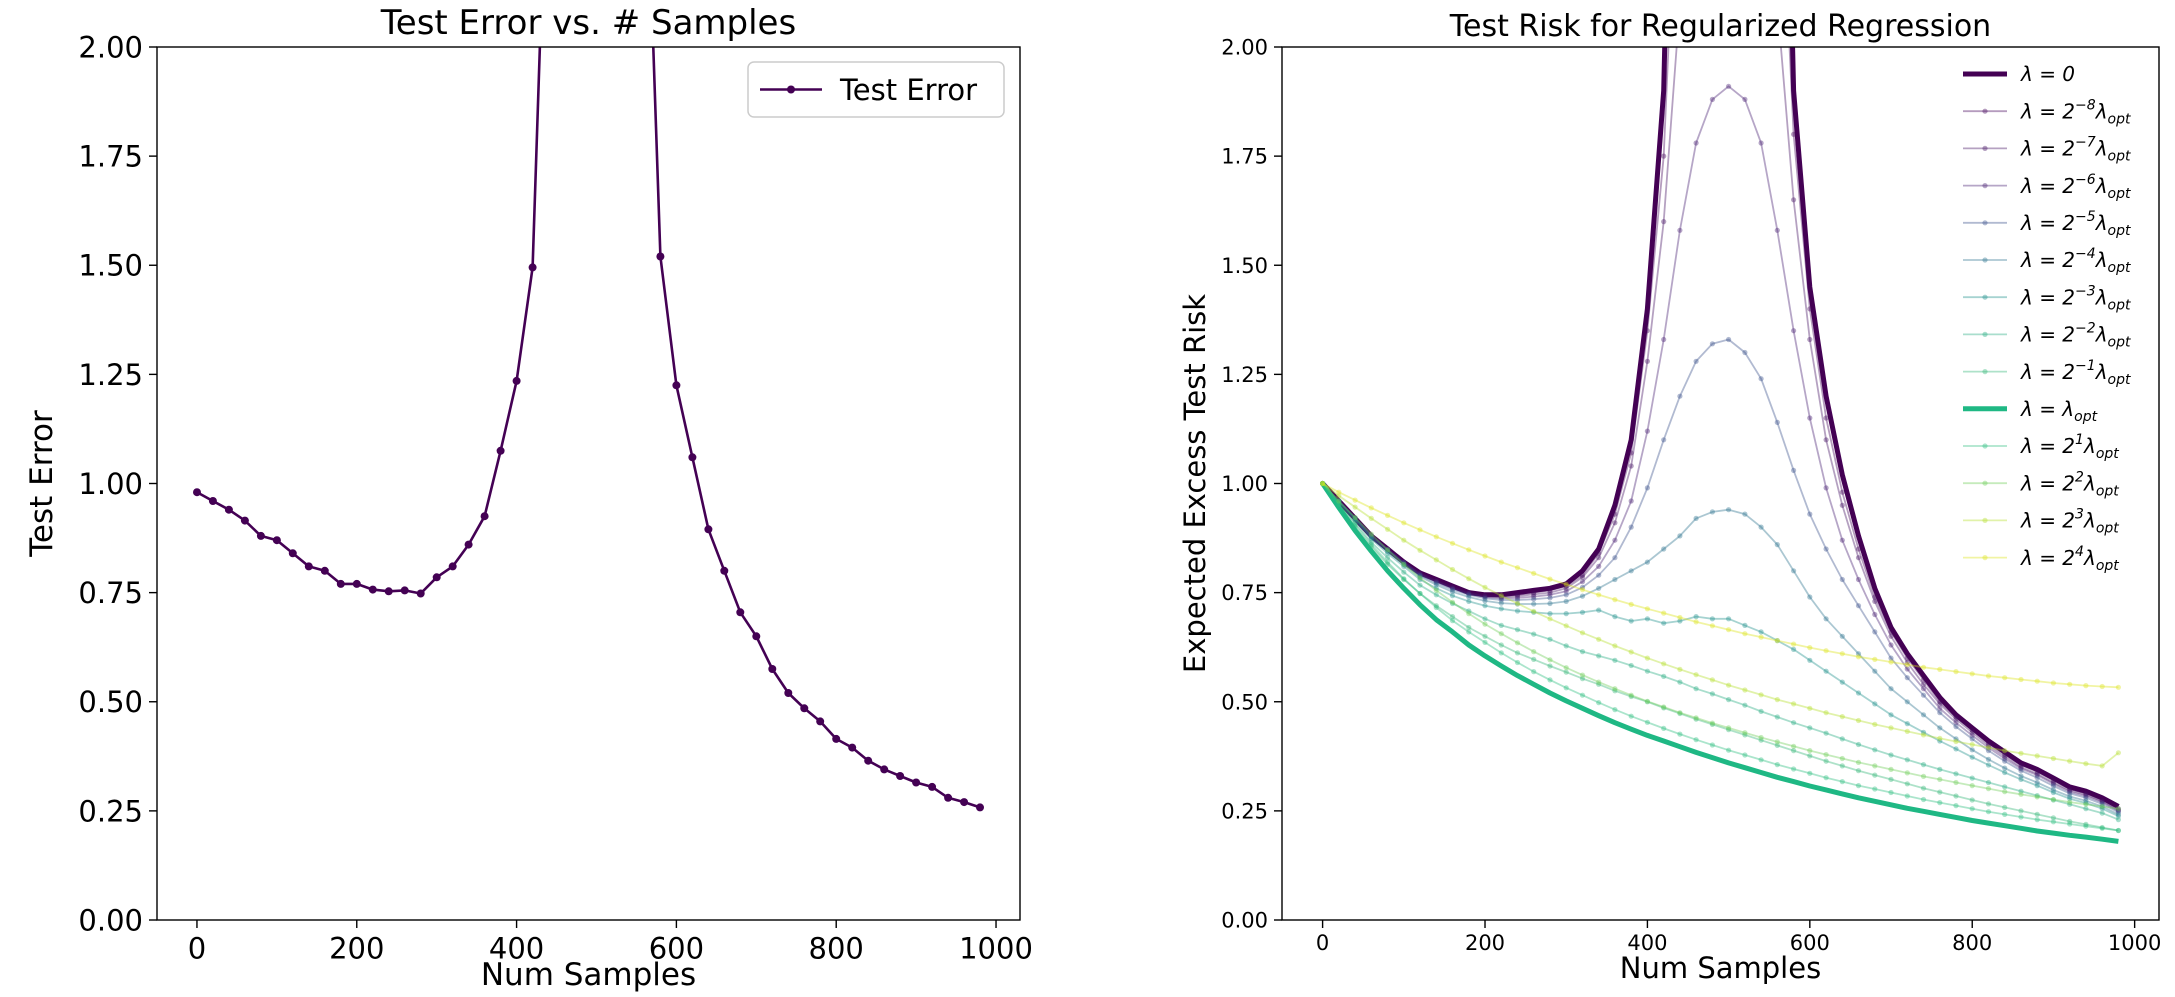  I want to click on legend-label: λ = 2−1λopt, so click(2075, 373).